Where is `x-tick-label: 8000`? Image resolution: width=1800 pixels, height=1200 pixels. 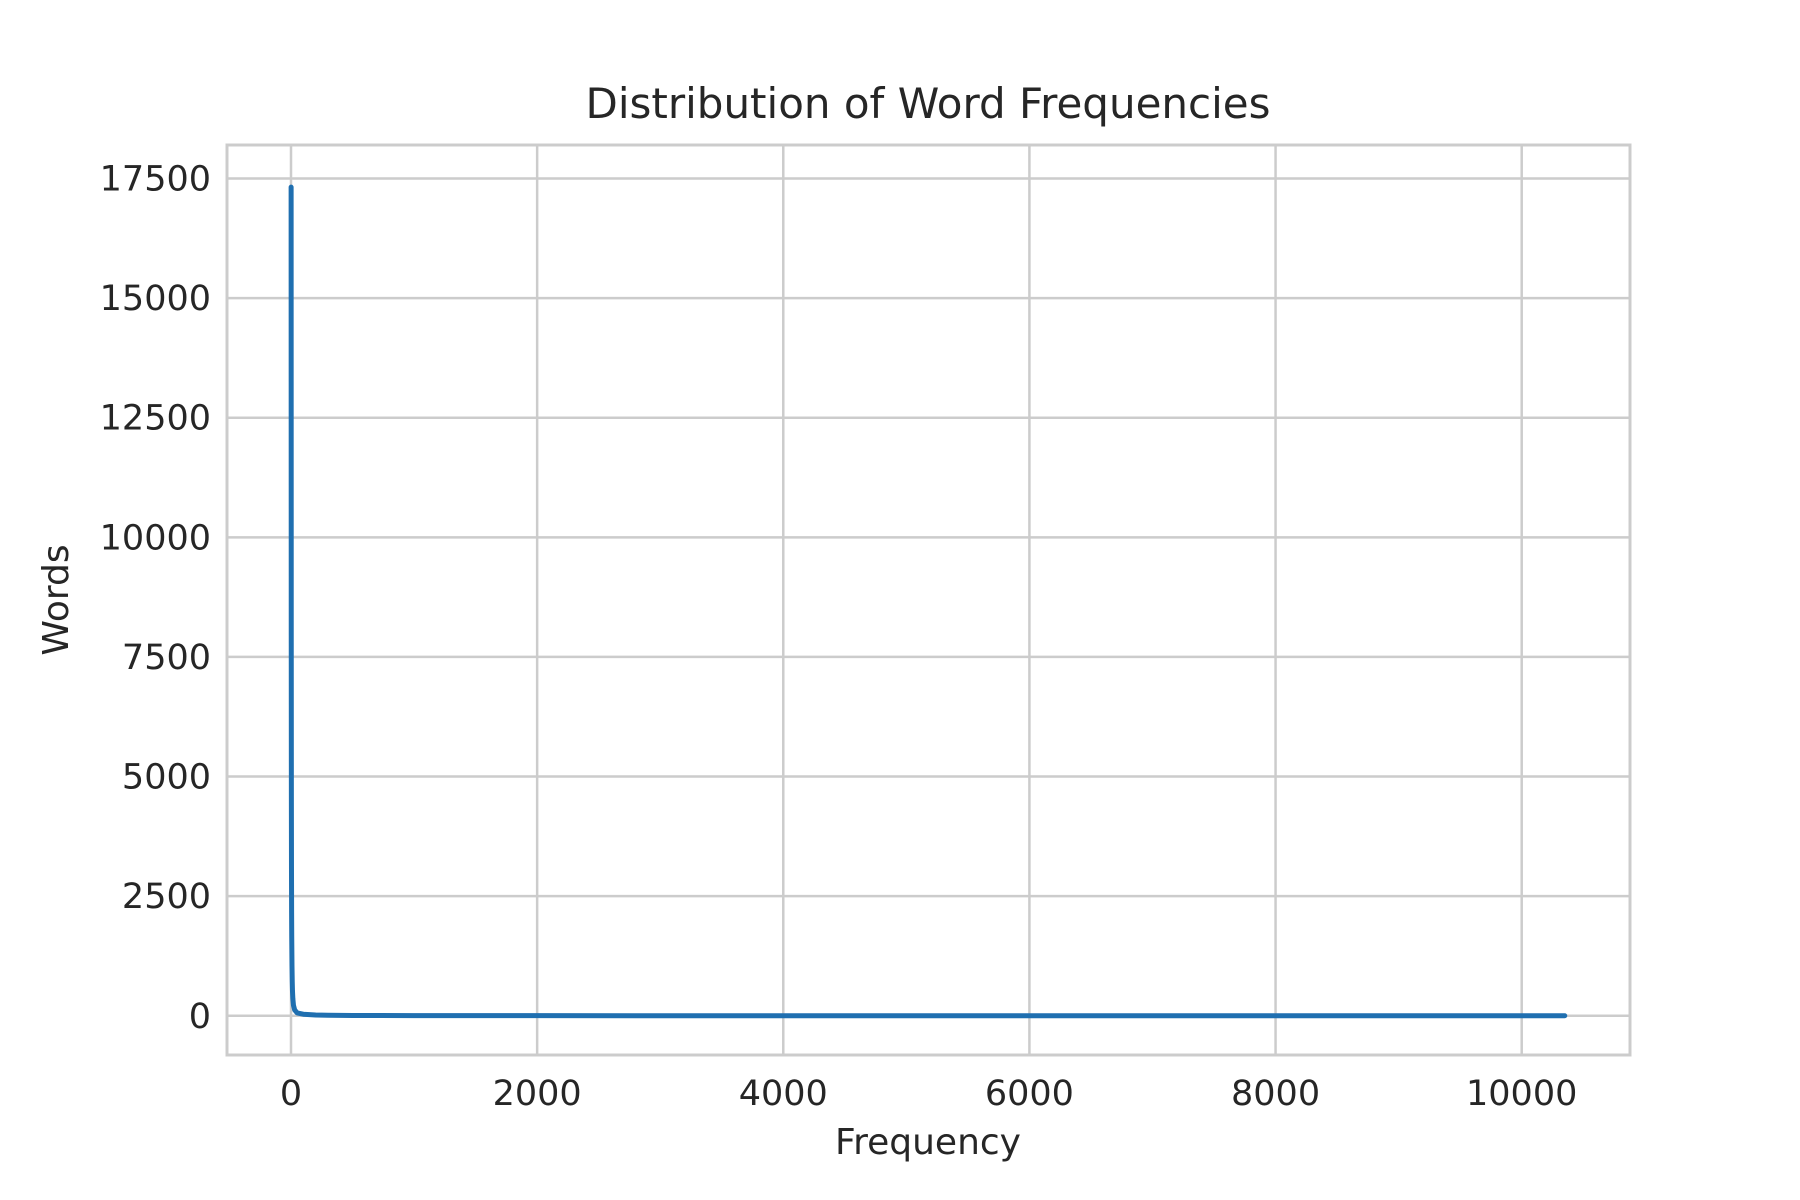
x-tick-label: 8000 is located at coordinates (1275, 1094).